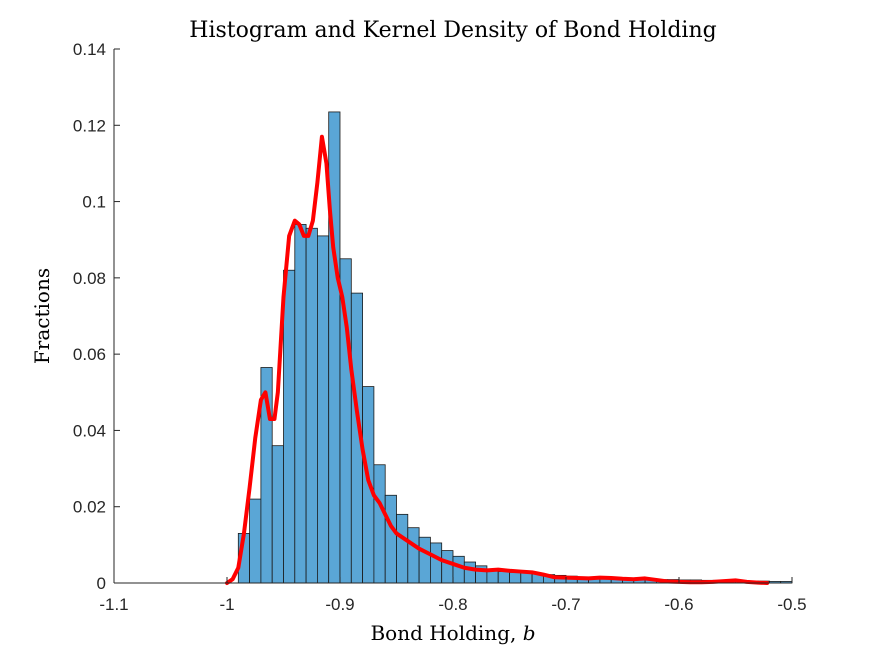 The height and width of the screenshot is (656, 875). What do you see at coordinates (565, 604) in the screenshot?
I see `x-tick-label: -0.7` at bounding box center [565, 604].